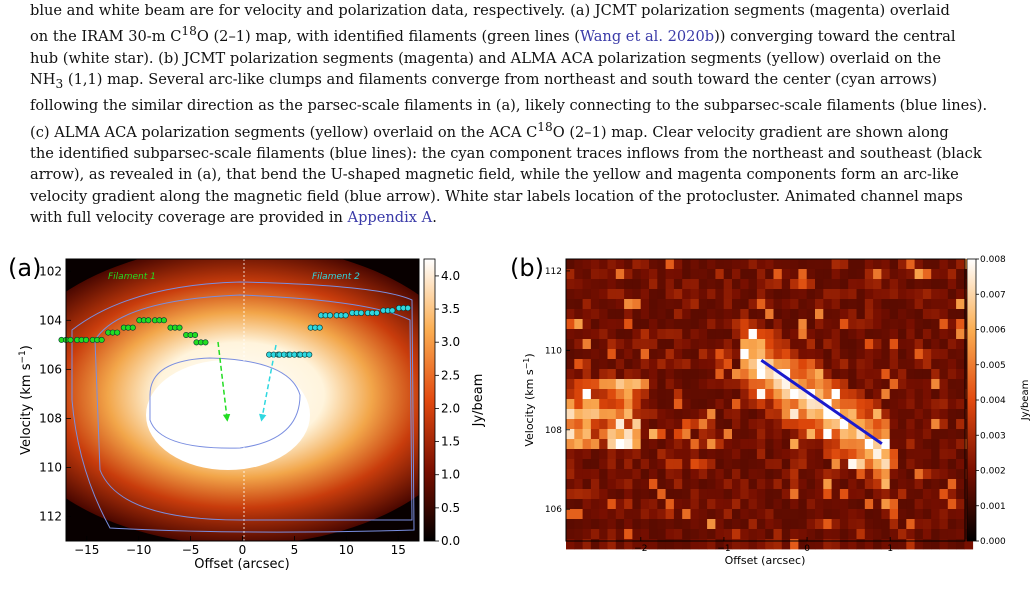 The width and height of the screenshot is (1035, 590). What do you see at coordinates (553, 510) in the screenshot?
I see `y-tick-label: 106` at bounding box center [553, 510].